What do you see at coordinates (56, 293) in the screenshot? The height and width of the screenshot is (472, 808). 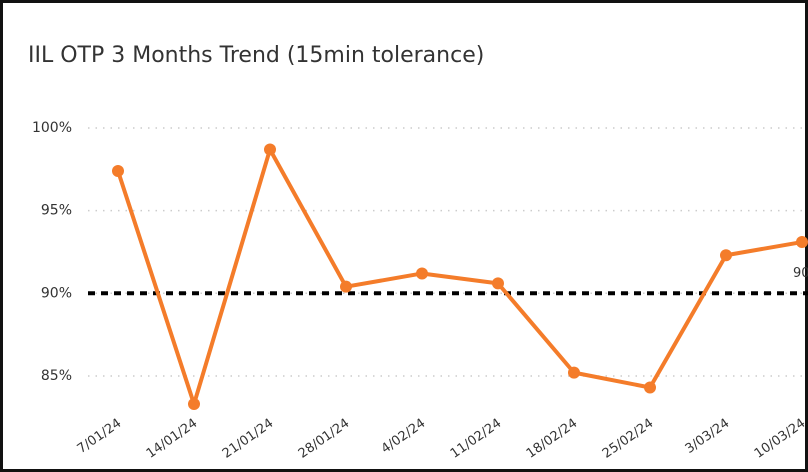 I see `y-tick-label: 90%` at bounding box center [56, 293].